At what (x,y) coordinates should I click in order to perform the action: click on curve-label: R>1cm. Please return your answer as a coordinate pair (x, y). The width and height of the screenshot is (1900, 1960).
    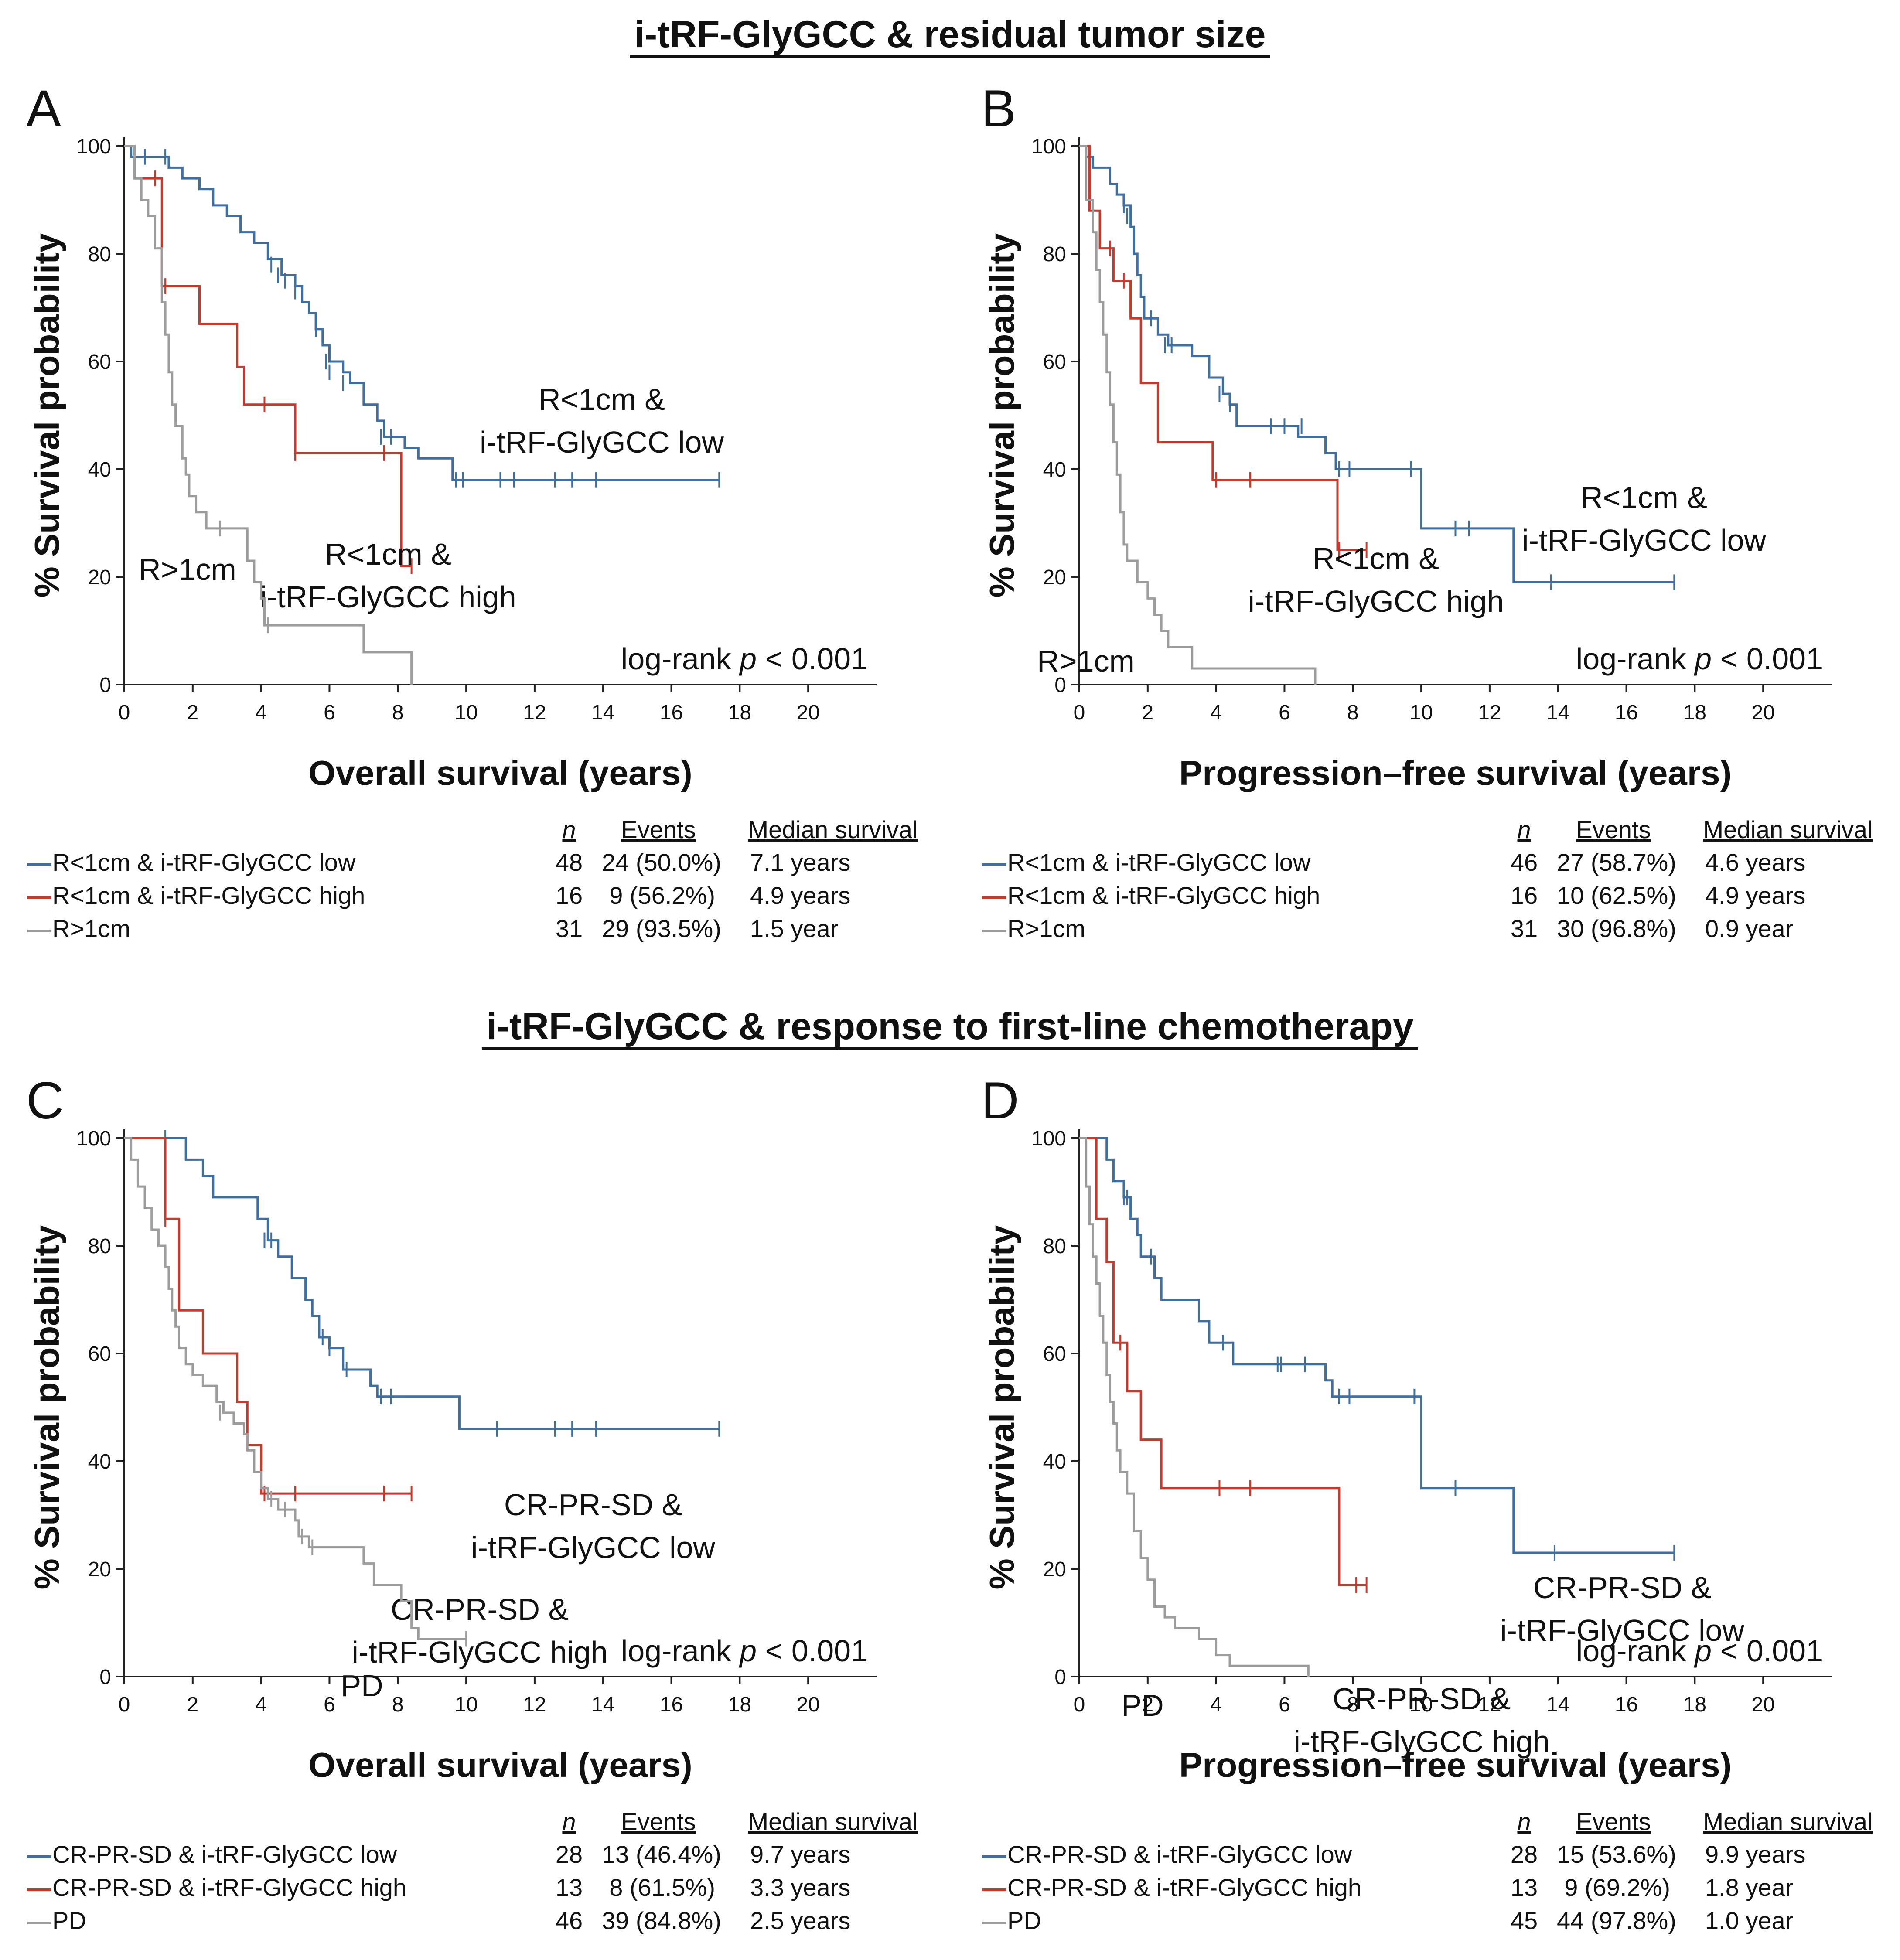
    Looking at the image, I should click on (187, 569).